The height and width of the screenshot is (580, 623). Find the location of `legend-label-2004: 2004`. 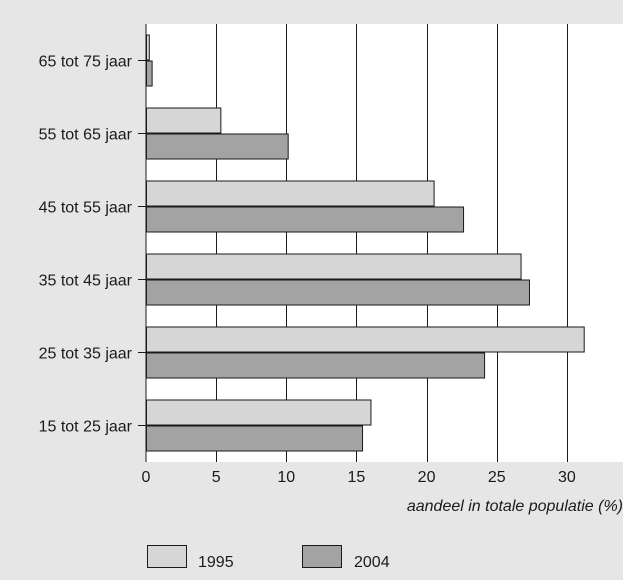

legend-label-2004: 2004 is located at coordinates (372, 562).